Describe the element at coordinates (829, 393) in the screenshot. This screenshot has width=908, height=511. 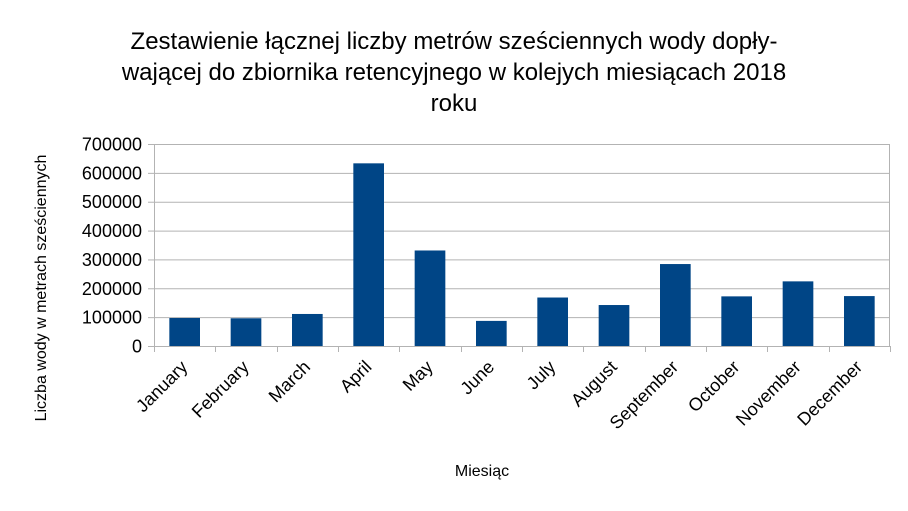
I see `x-tick-label: December` at that location.